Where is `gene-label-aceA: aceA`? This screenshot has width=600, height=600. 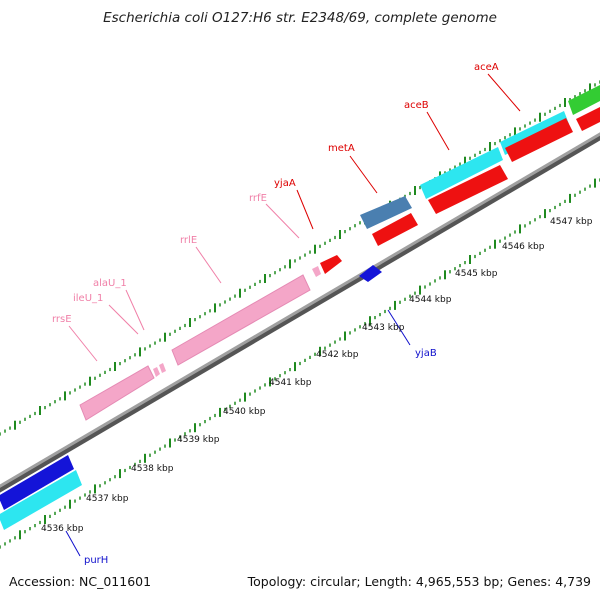 gene-label-aceA: aceA is located at coordinates (486, 67).